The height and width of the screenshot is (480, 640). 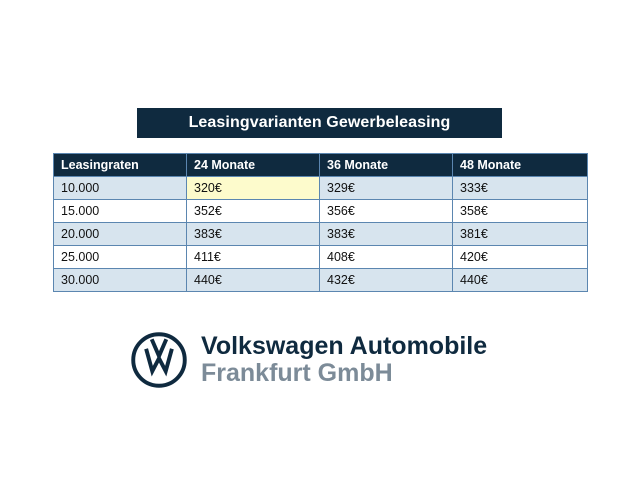 I want to click on column-header-48-monate: 48 Monate, so click(x=520, y=165).